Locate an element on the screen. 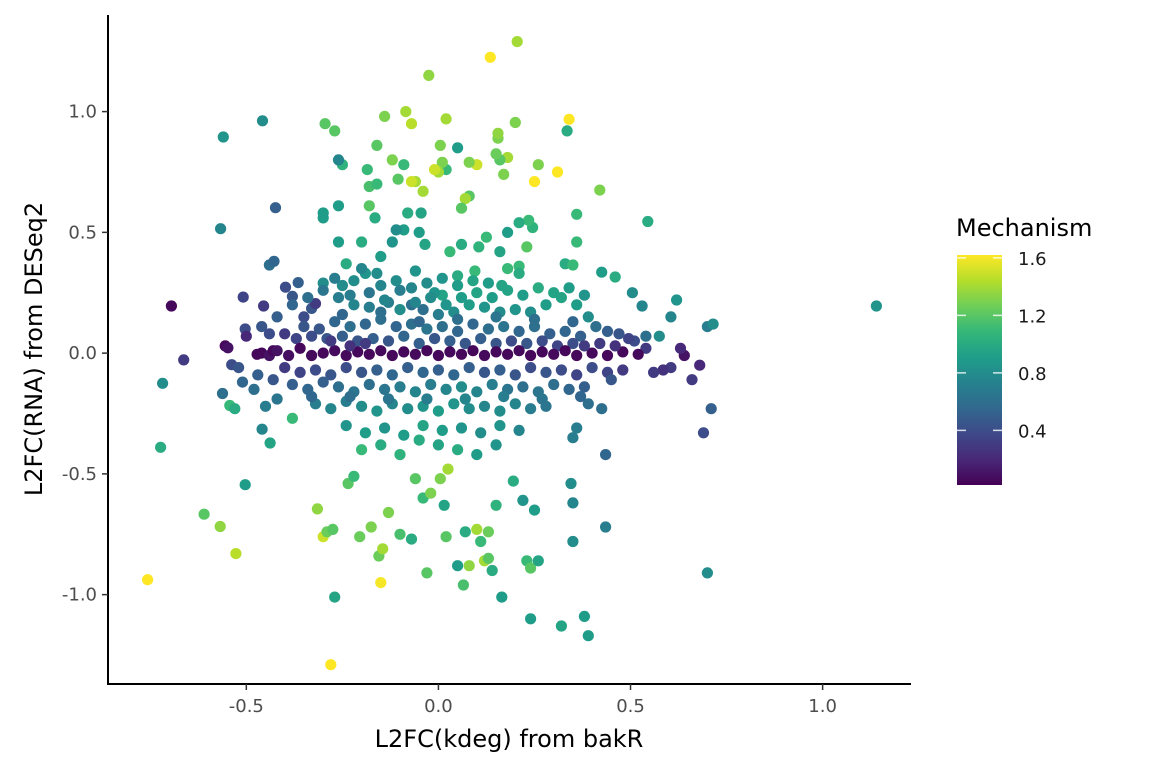 Image resolution: width=1152 pixels, height=768 pixels. y-tick-label: 0.5 is located at coordinates (82, 232).